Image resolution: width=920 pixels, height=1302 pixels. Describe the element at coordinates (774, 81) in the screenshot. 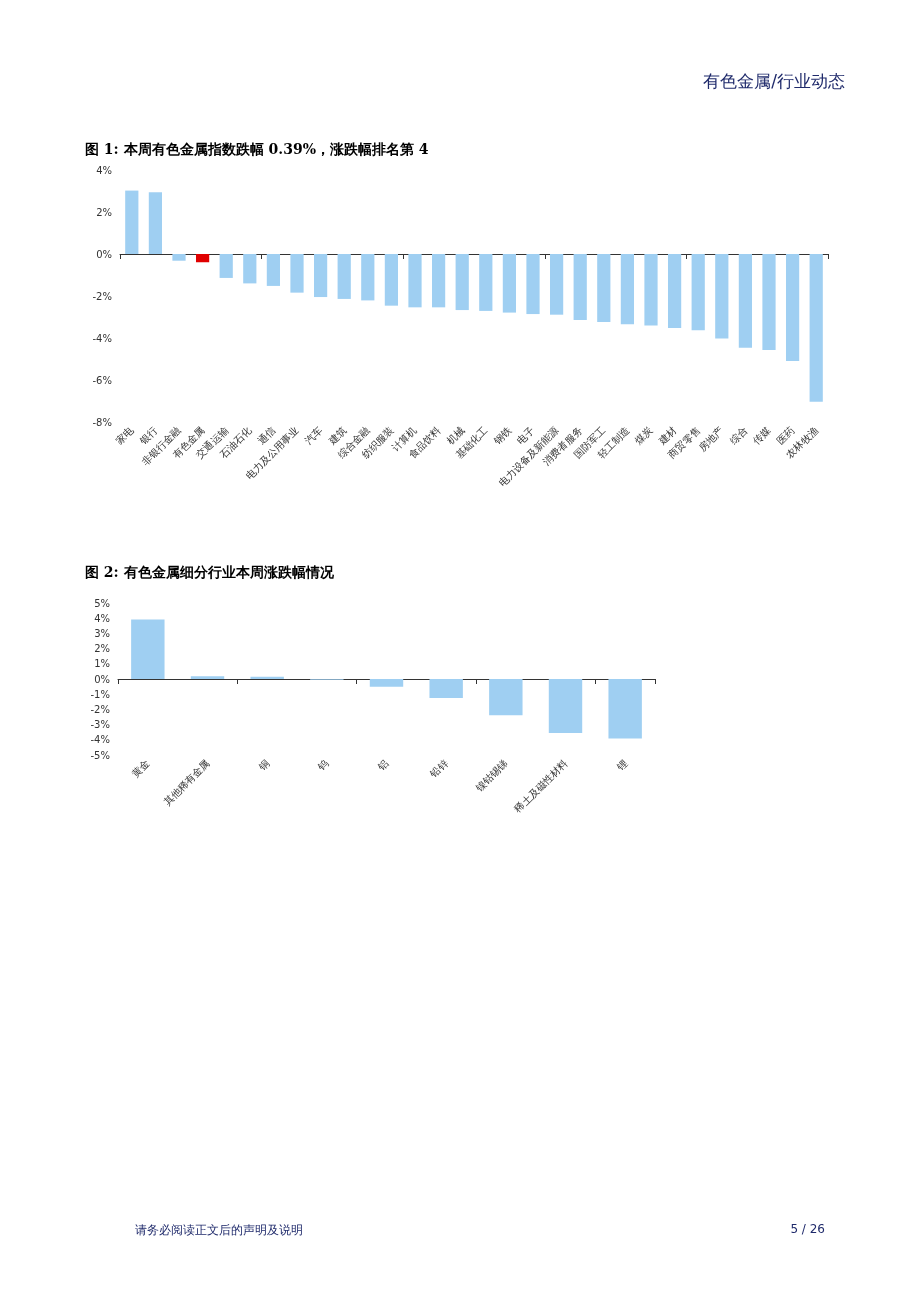

I see `text: 有色金属/行业动态` at that location.